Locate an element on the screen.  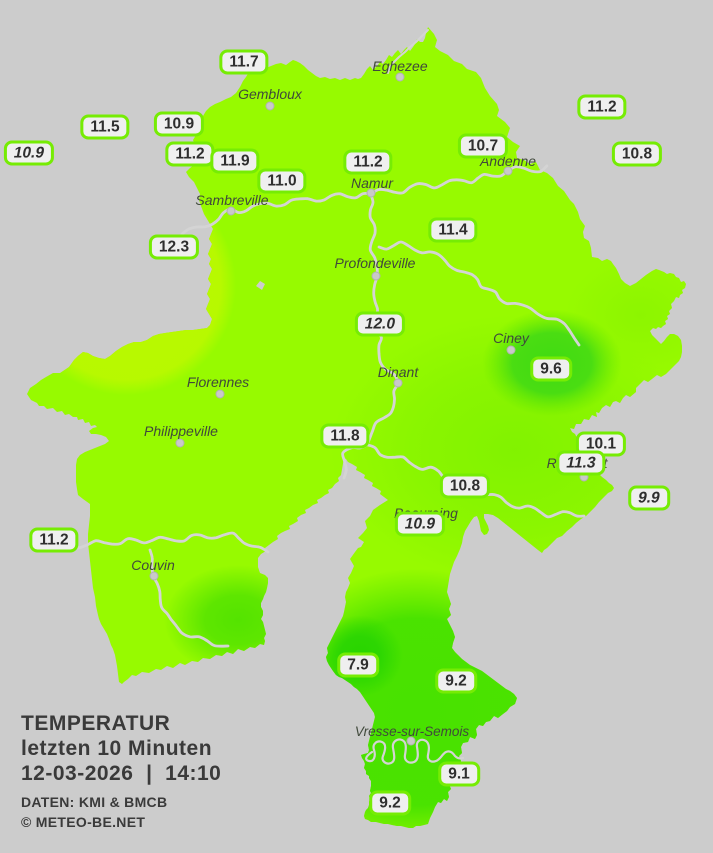
svg-text: Dinant is located at coordinates (399, 372).